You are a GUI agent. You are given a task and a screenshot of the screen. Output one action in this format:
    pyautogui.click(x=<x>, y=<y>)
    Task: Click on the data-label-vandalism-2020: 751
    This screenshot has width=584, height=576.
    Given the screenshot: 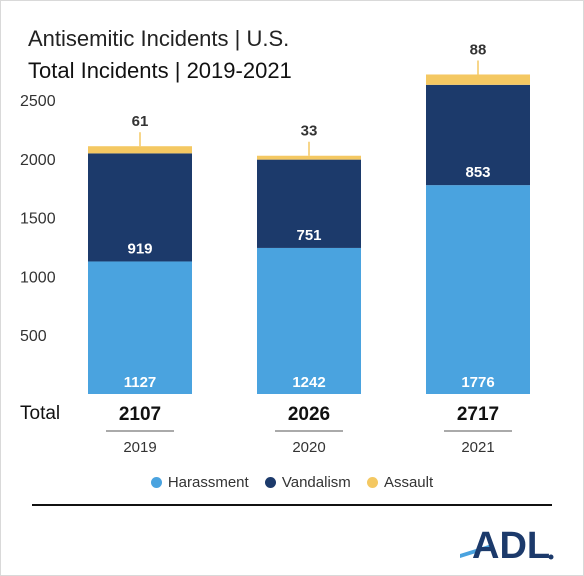 What is the action you would take?
    pyautogui.click(x=308, y=235)
    